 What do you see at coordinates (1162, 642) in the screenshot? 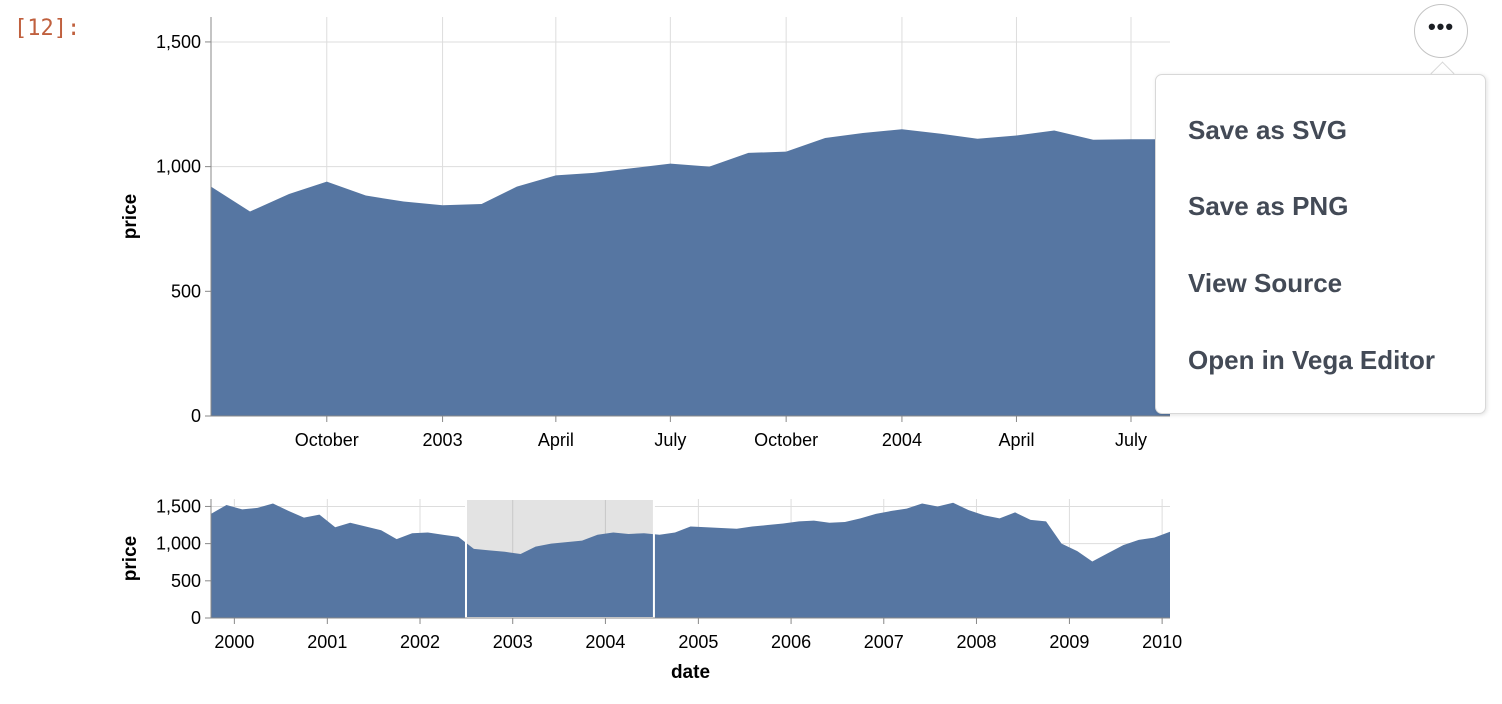
I see `overview-x-tick-label: 2010` at bounding box center [1162, 642].